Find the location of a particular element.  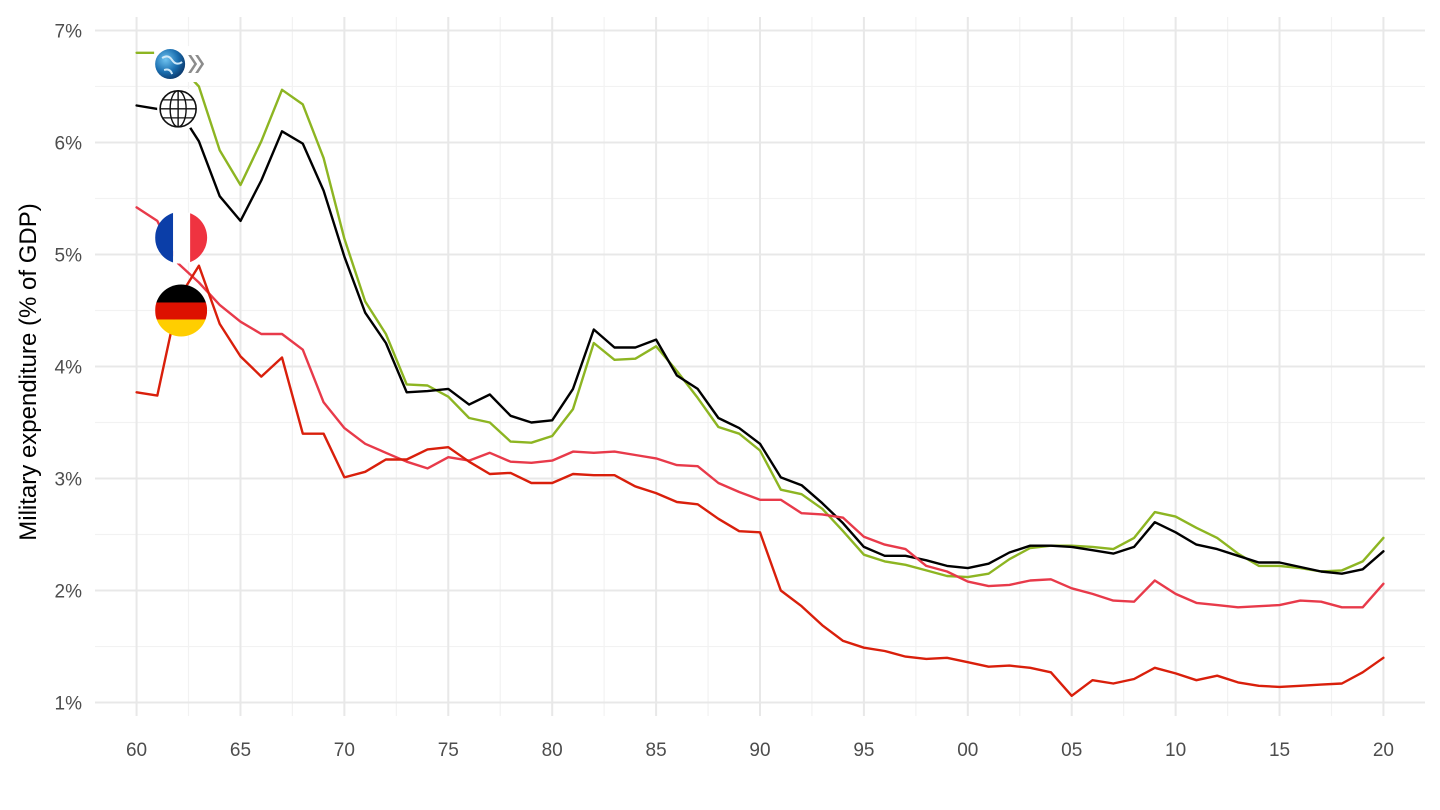

x-tick-label: 00 is located at coordinates (967, 750).